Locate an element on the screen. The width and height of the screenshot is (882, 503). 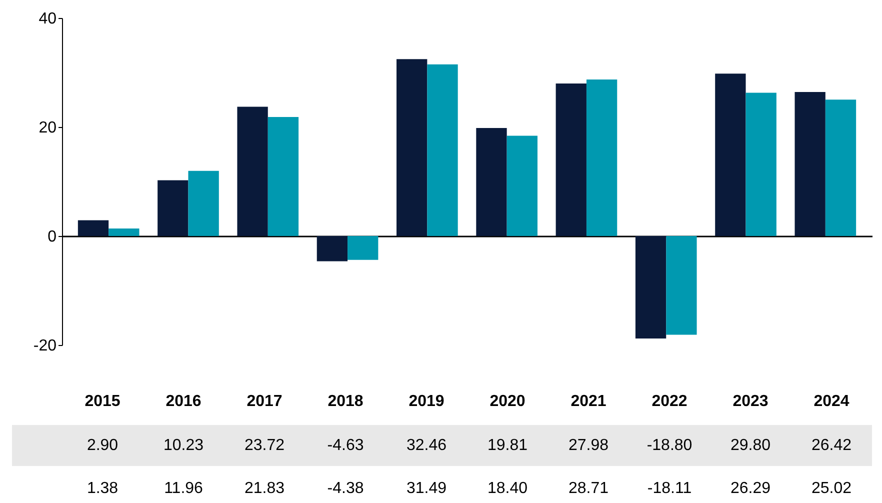
data-label: 26.29 is located at coordinates (750, 488).